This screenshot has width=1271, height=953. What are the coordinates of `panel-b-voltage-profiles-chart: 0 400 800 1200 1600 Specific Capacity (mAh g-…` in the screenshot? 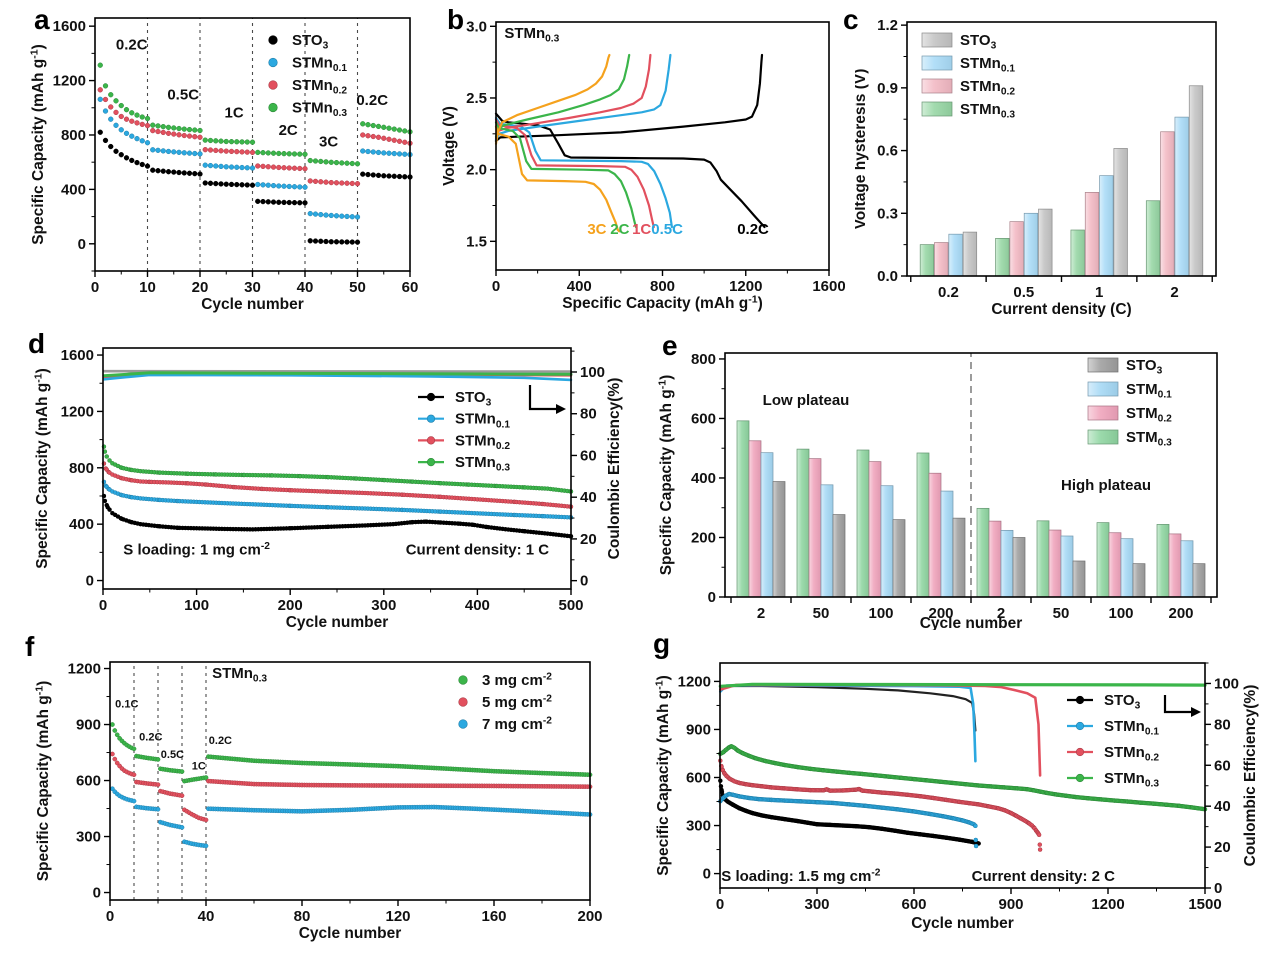 It's located at (643, 165).